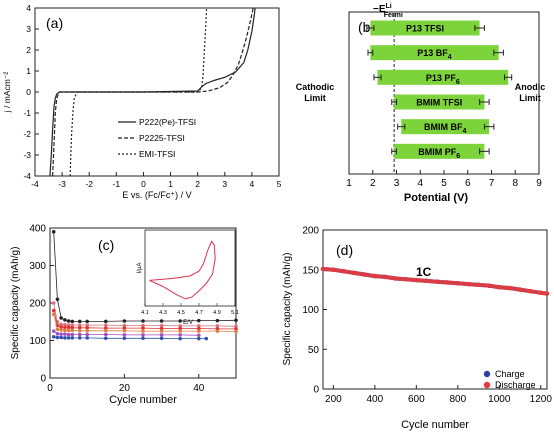 The width and height of the screenshot is (554, 433). I want to click on bar-label: P13 PF6, so click(443, 79).